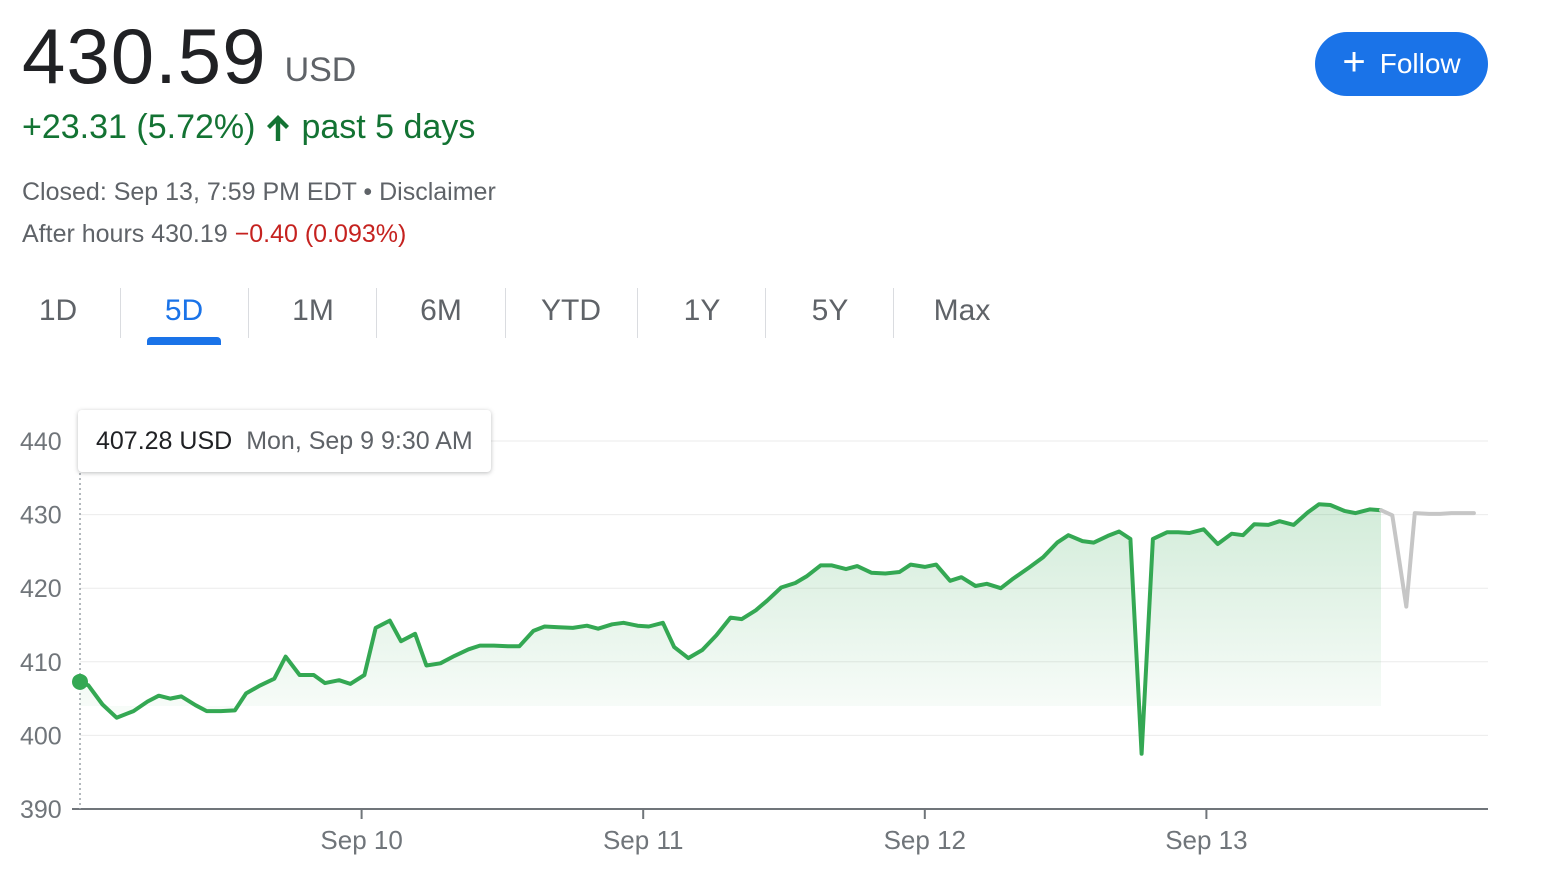  Describe the element at coordinates (189, 192) in the screenshot. I see `closed-time: Closed: Sep 13, 7:59 PM EDT` at that location.